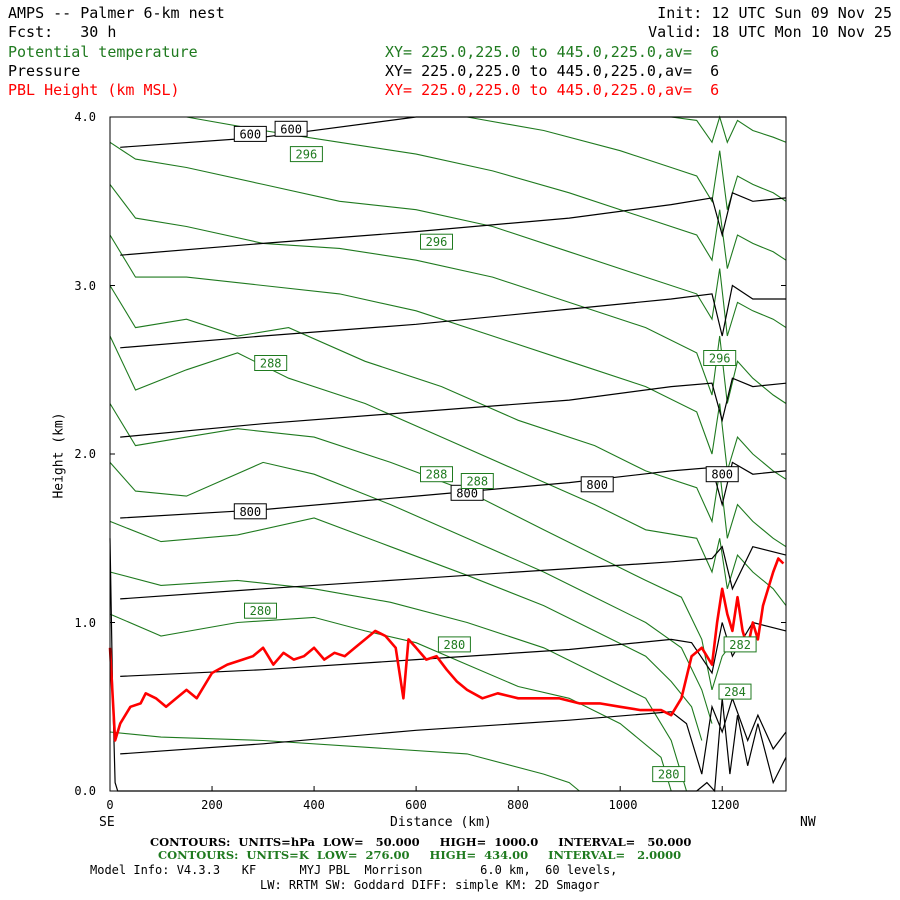  Describe the element at coordinates (85, 791) in the screenshot. I see `ytick-label: 0.0` at that location.